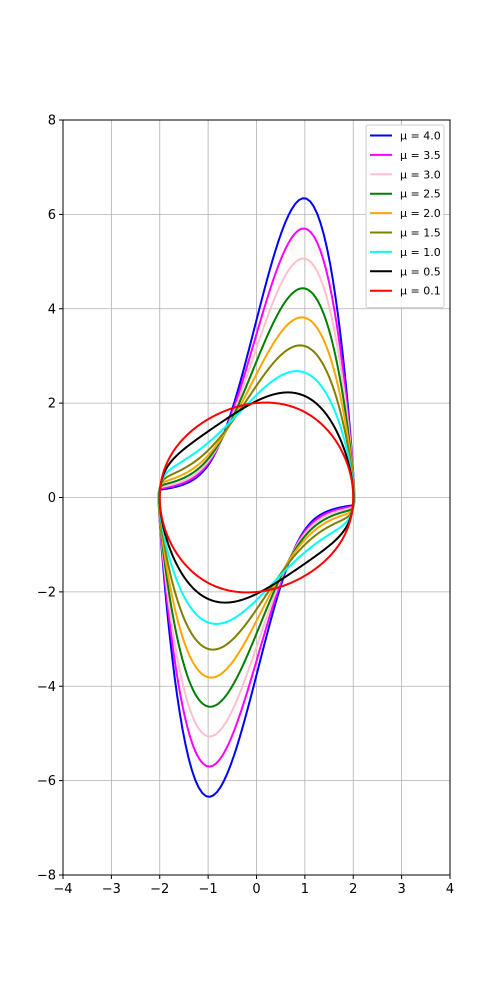  I want to click on y-tick-label: −8, so click(46, 876).